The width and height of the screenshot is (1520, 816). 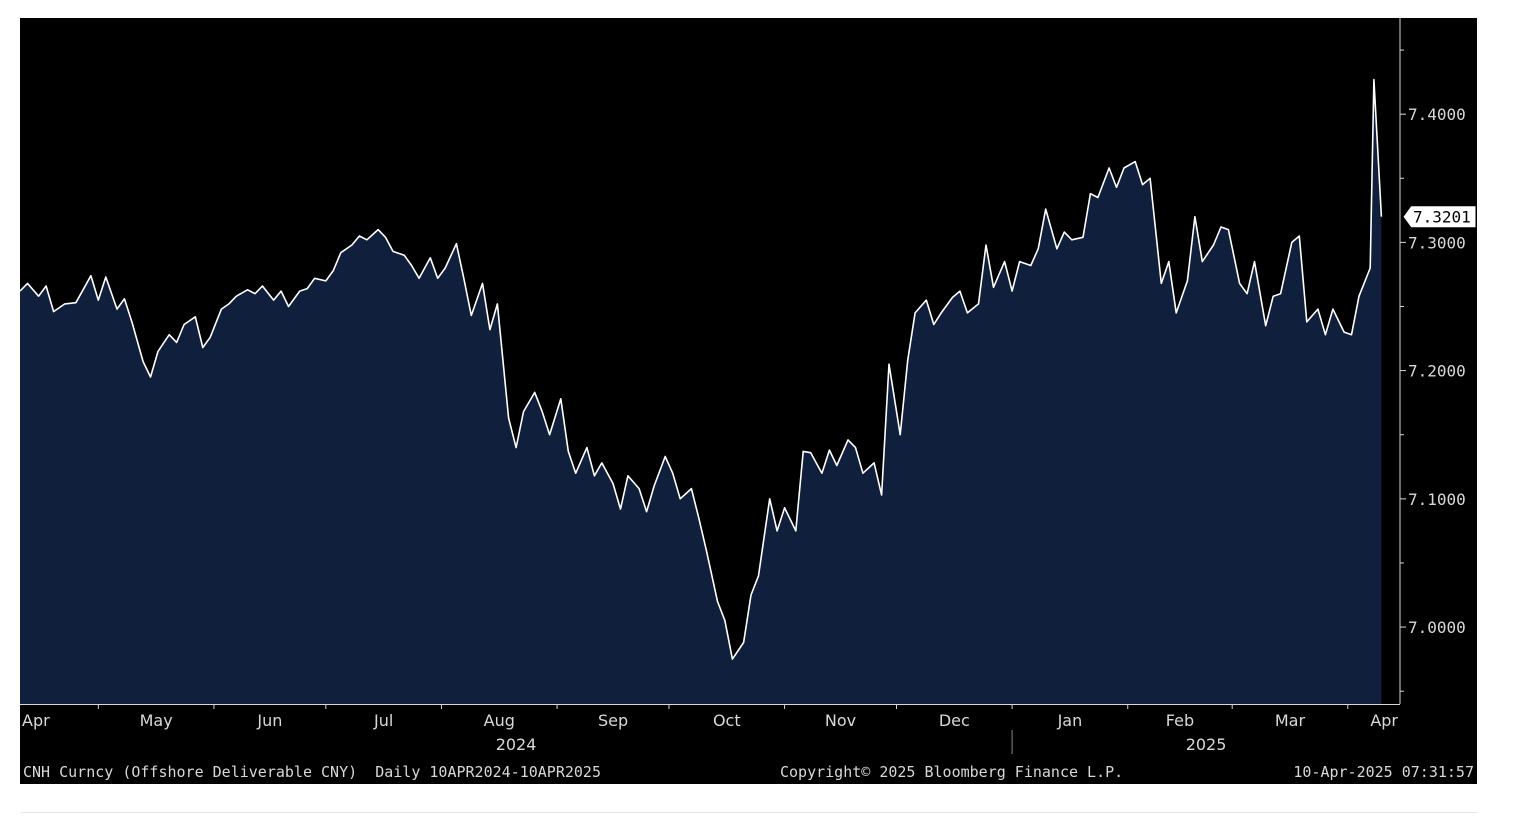 I want to click on x-tick-label: May, so click(x=156, y=720).